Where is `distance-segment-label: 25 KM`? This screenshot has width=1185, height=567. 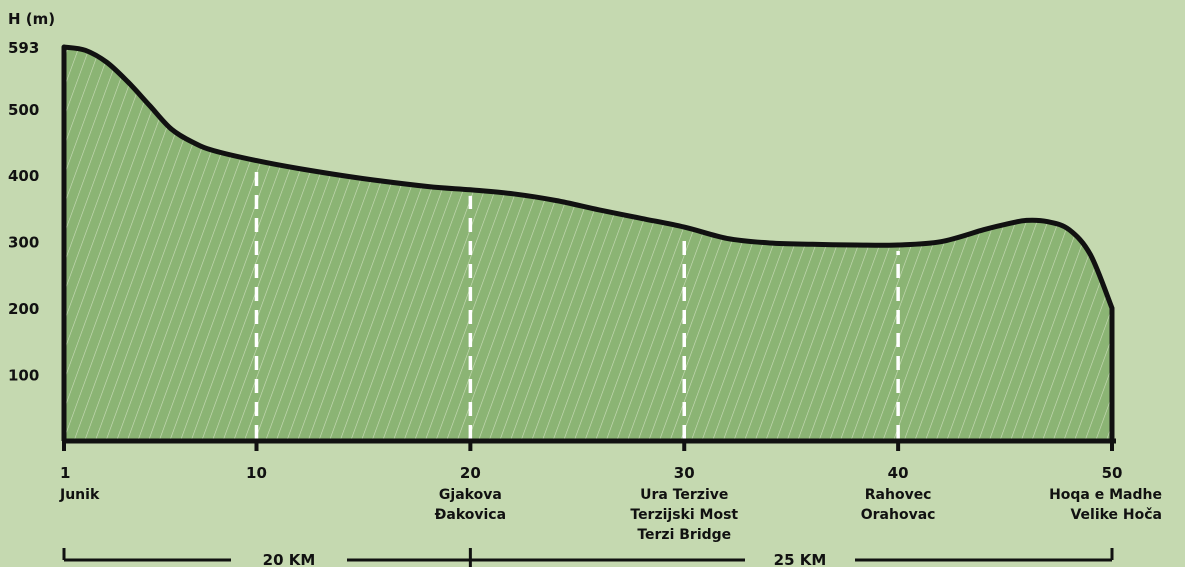
distance-segment-label: 25 KM is located at coordinates (800, 559).